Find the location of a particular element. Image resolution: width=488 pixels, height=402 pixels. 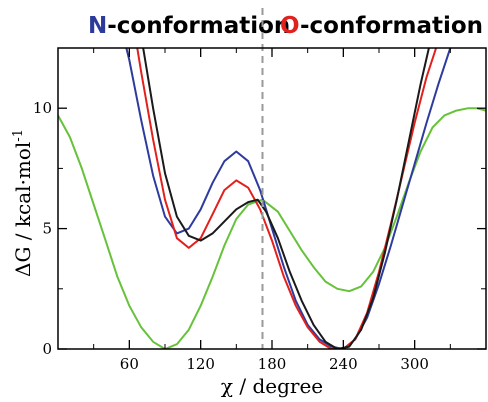

x-tick-label: 240 is located at coordinates (343, 364).